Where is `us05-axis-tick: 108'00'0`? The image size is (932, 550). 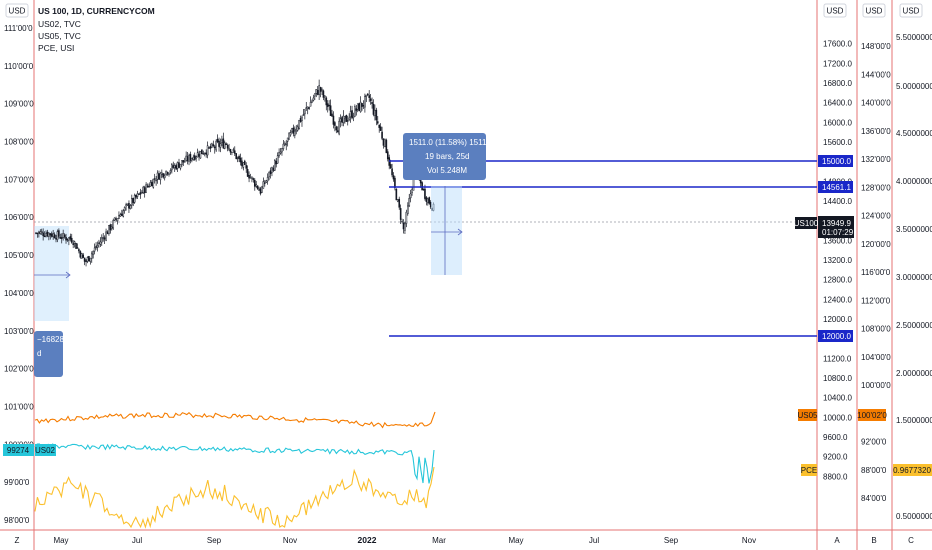
us05-axis-tick: 108'00'0 is located at coordinates (876, 329).